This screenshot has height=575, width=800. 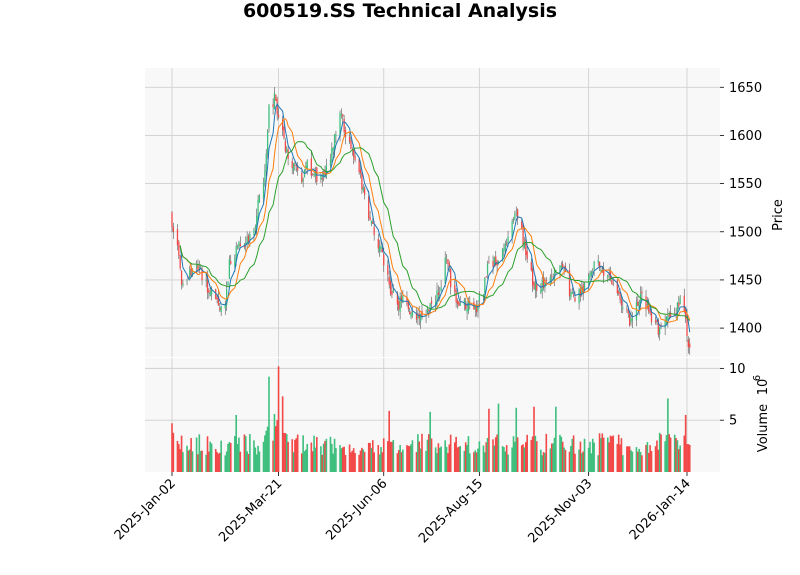 I want to click on xtick-label-5: 2026-Jan-14, so click(x=660, y=509).